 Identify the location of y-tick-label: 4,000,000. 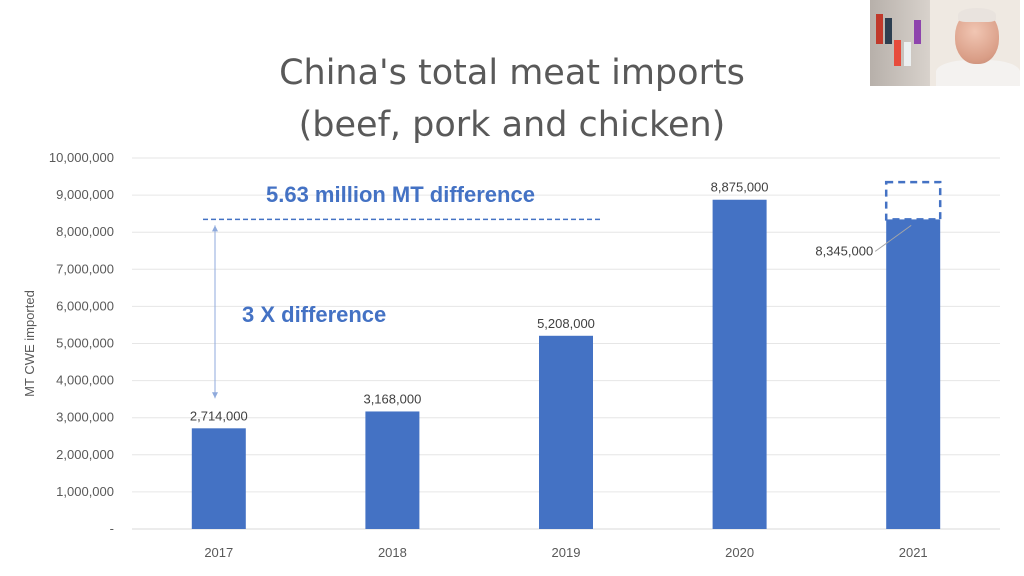
(85, 380).